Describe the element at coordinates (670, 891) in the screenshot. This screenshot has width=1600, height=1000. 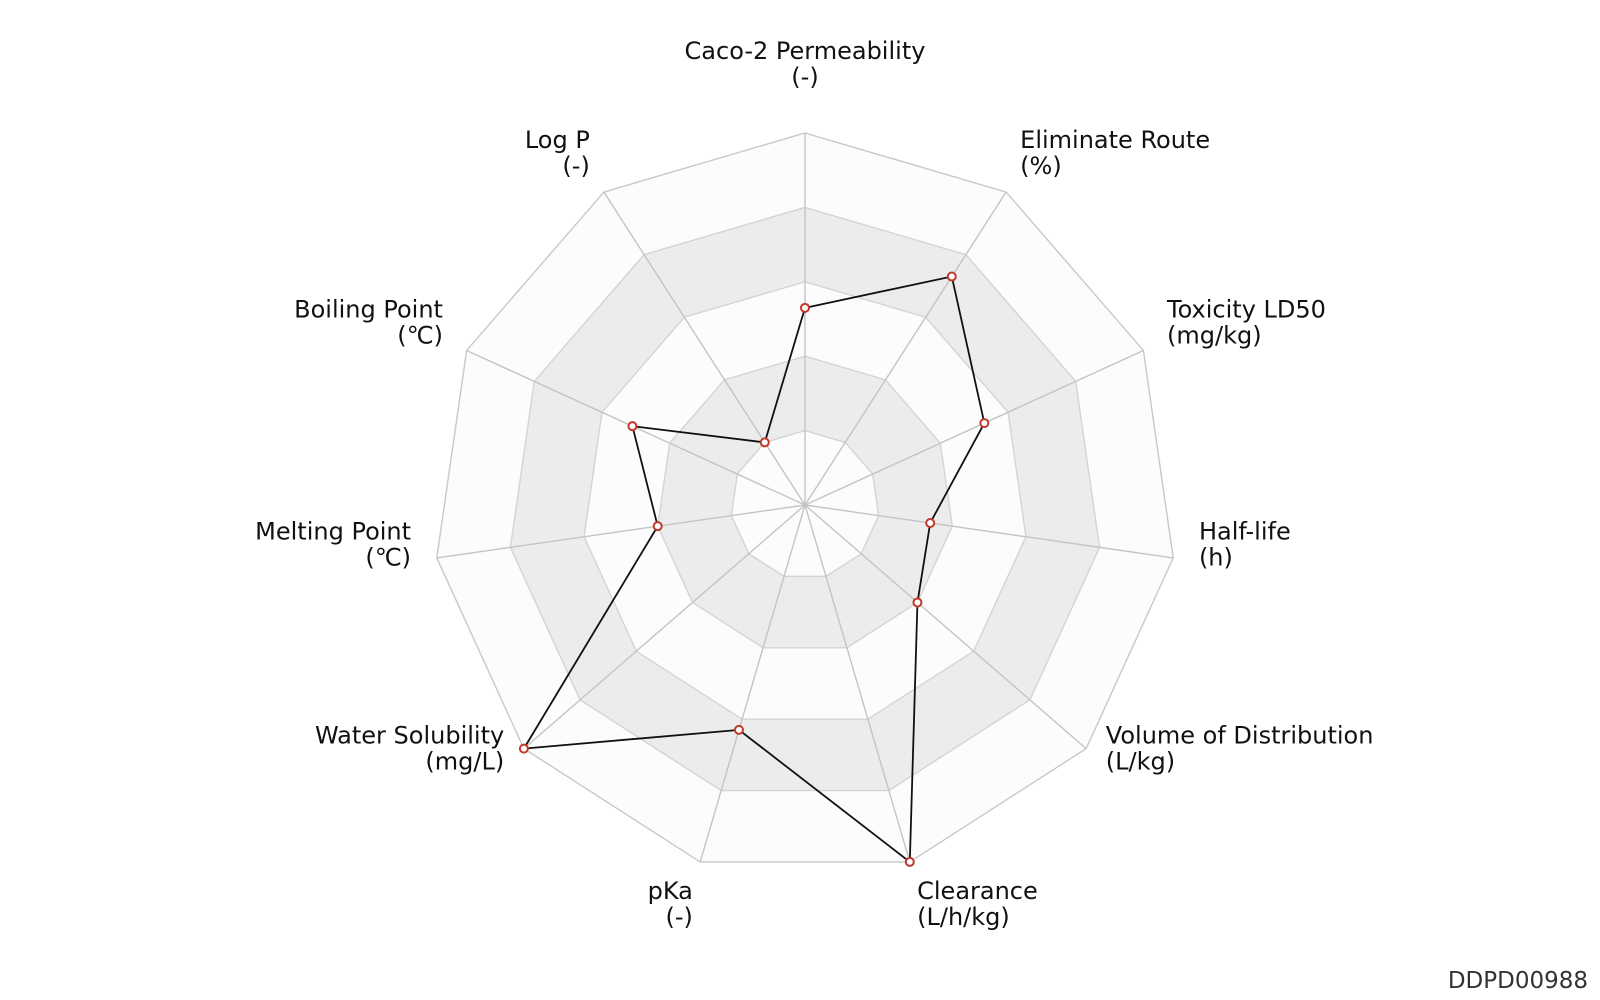
I see `axis-label-name: pKa` at that location.